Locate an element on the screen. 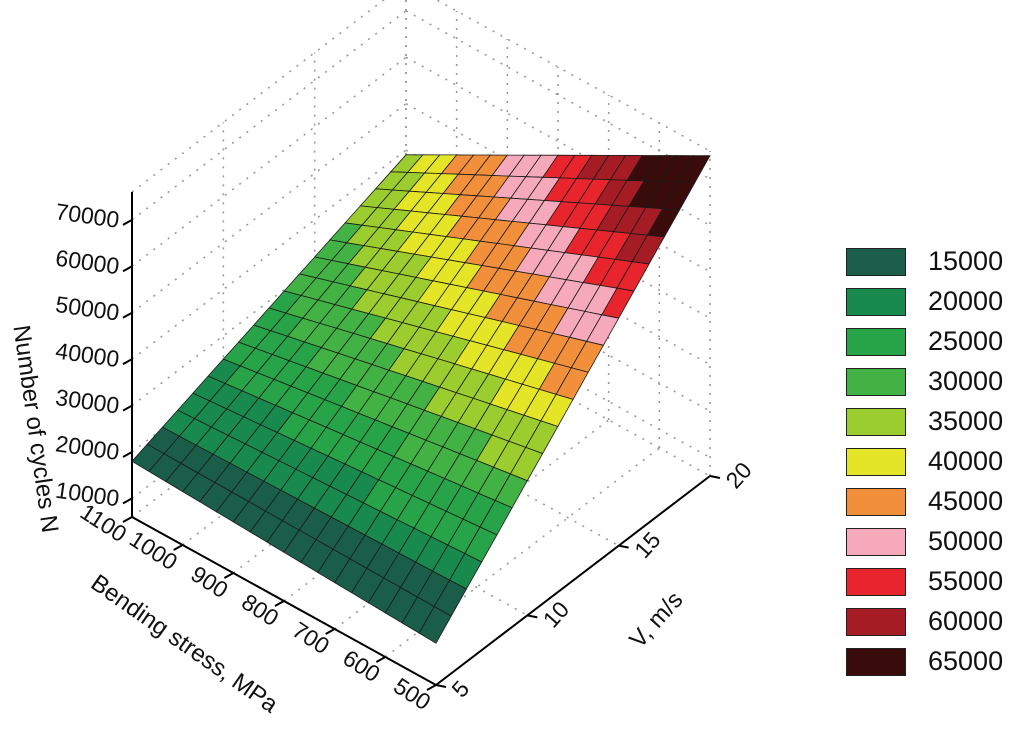 This screenshot has width=1024, height=748. legend-label: 50000 is located at coordinates (966, 541).